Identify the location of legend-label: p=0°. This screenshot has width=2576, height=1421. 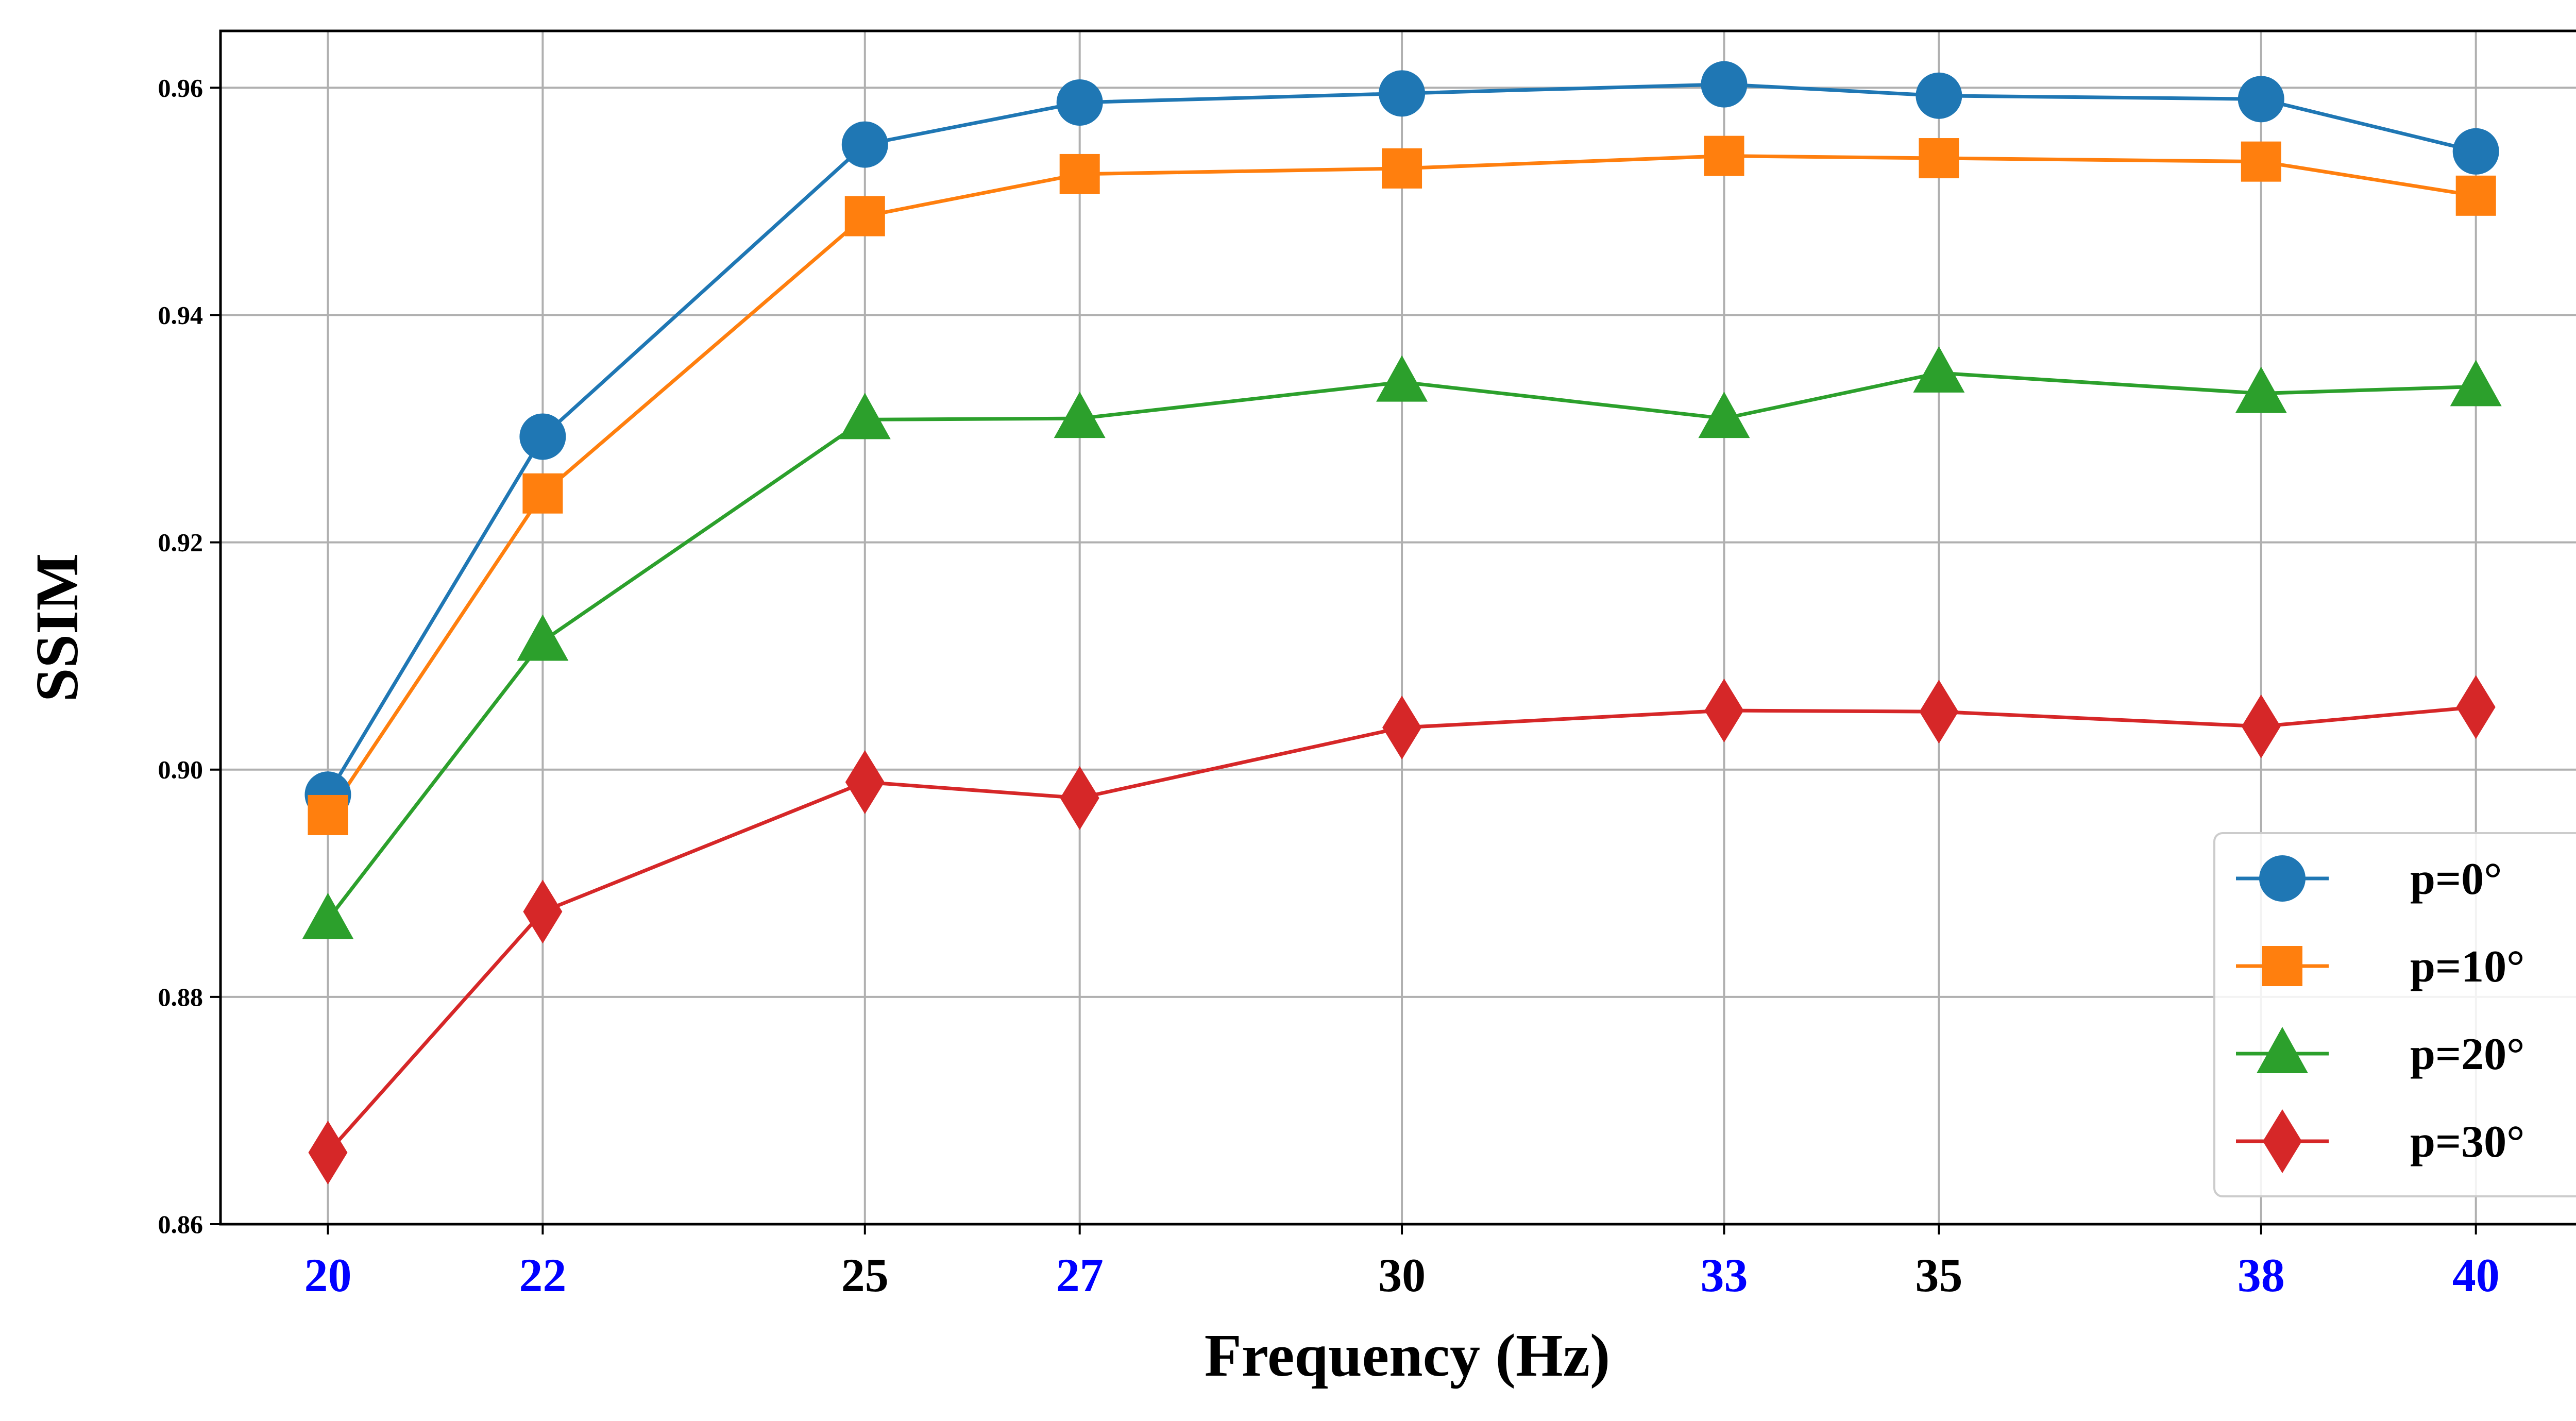
(2456, 879).